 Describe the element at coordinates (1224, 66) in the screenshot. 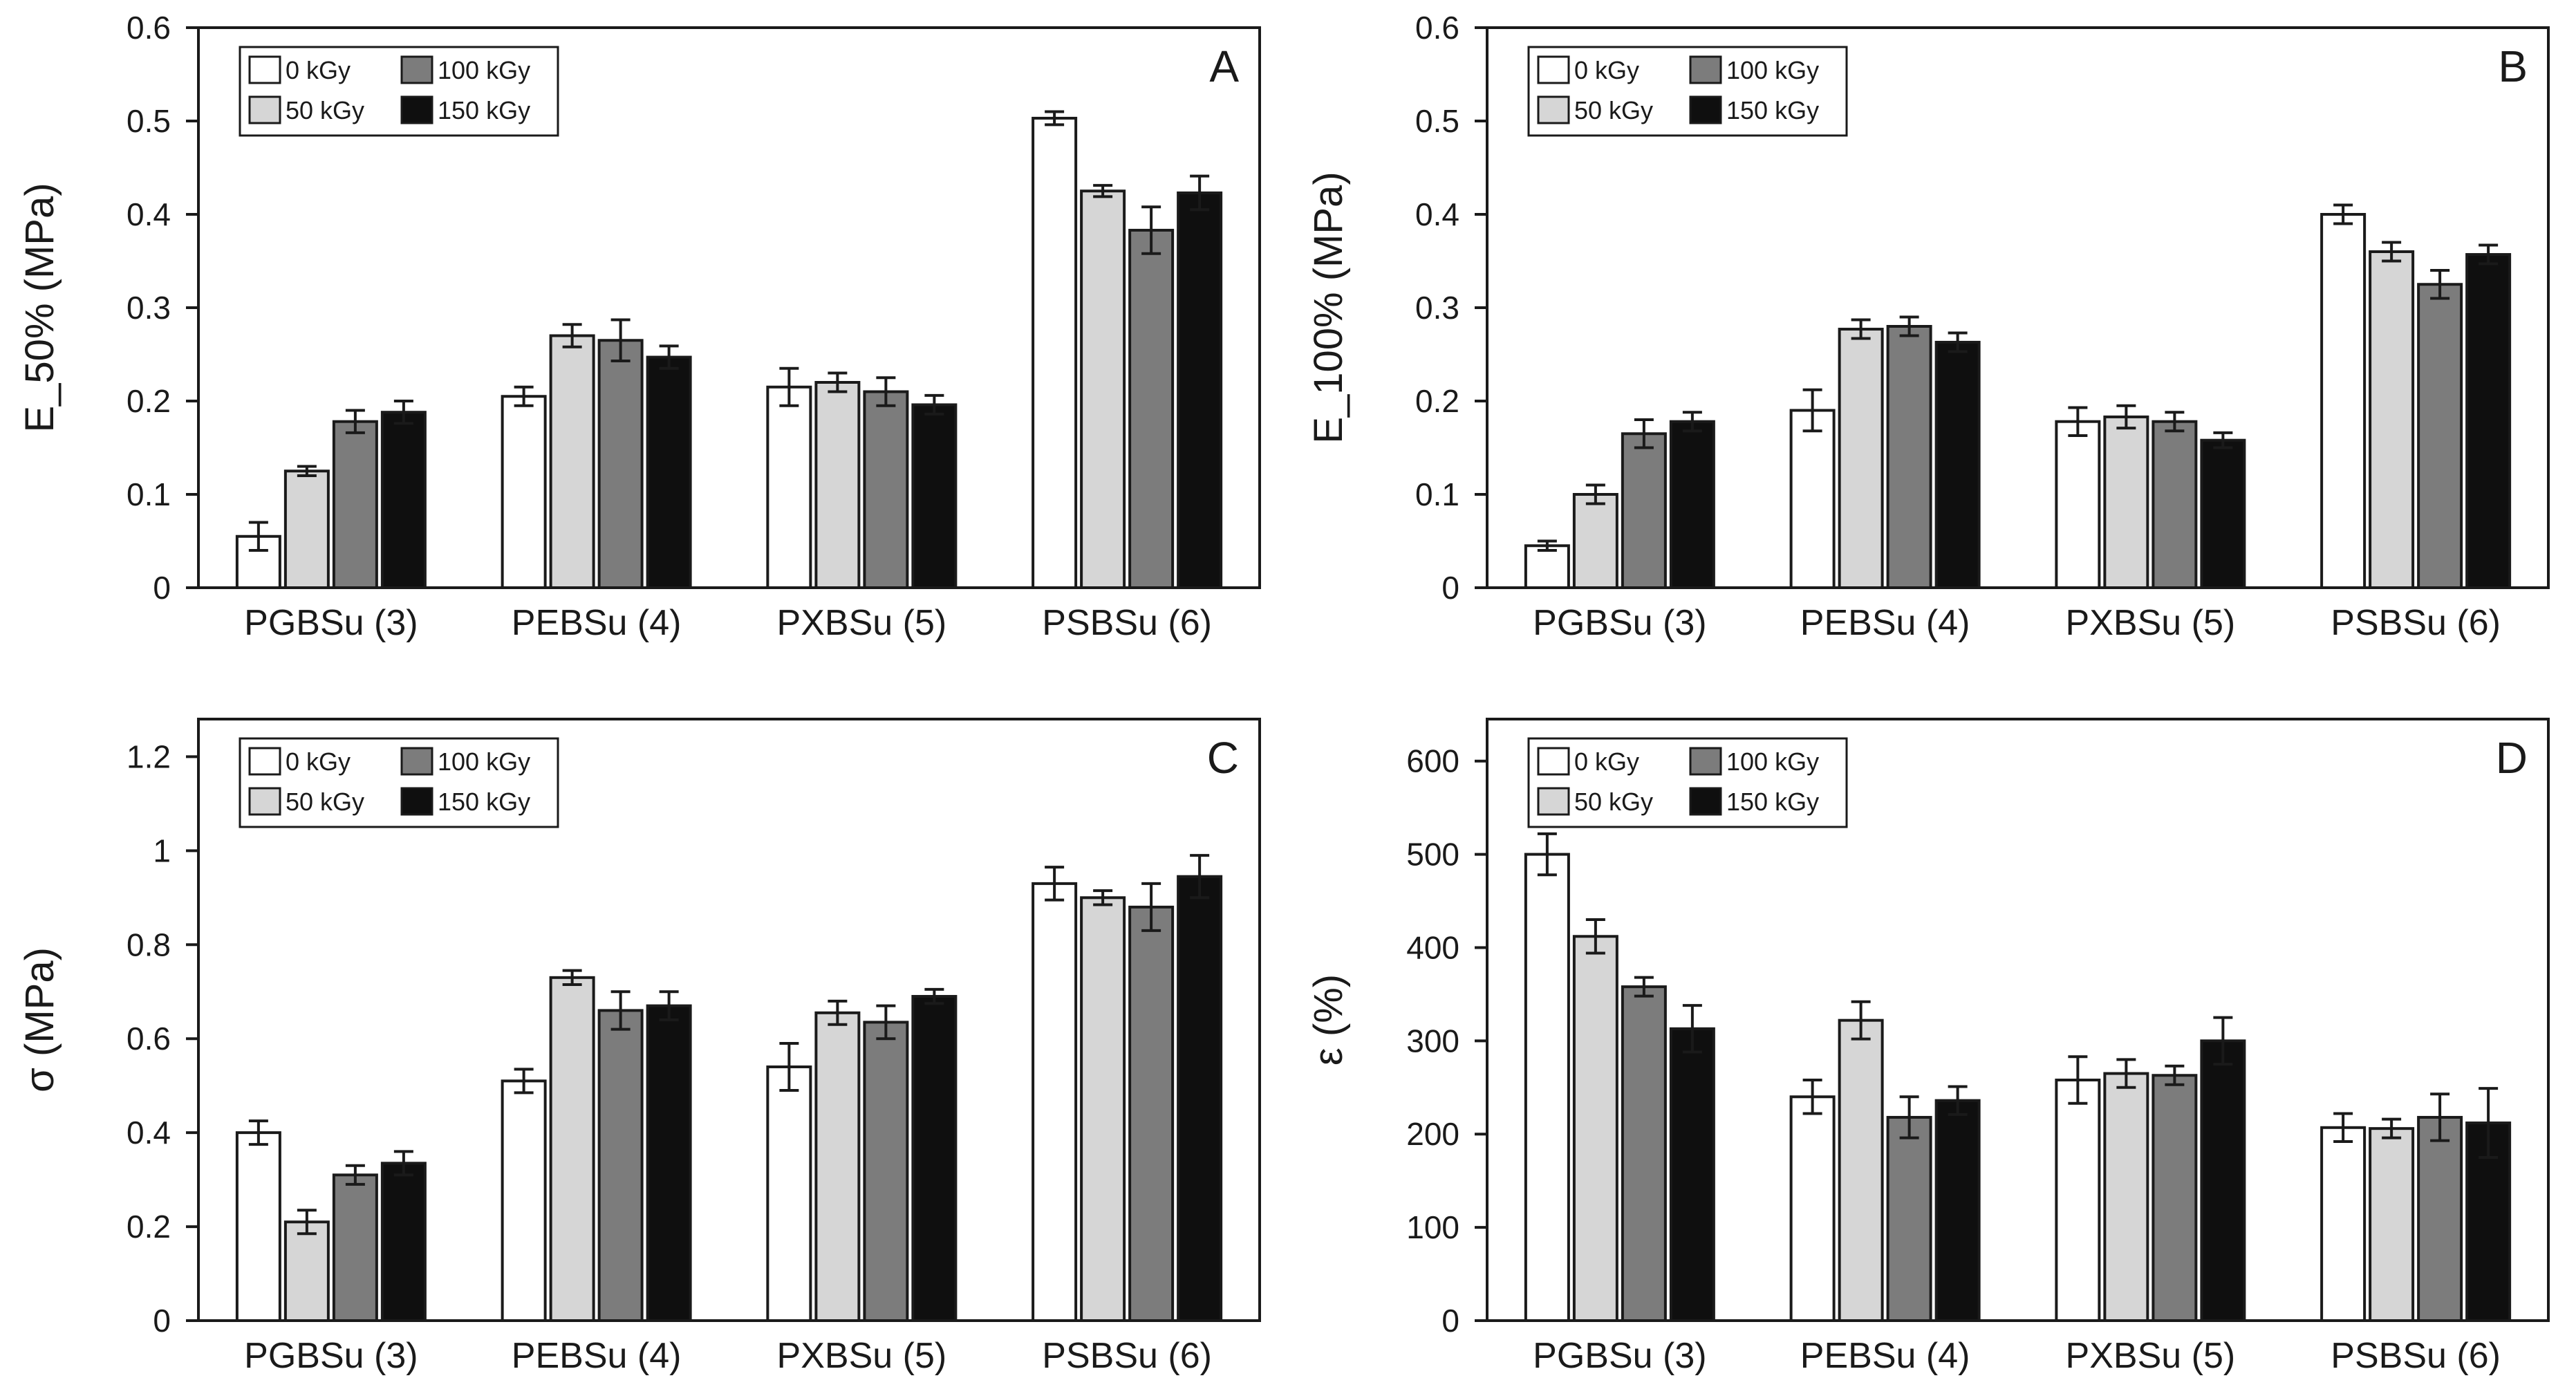

I see `panel-letter: A` at that location.